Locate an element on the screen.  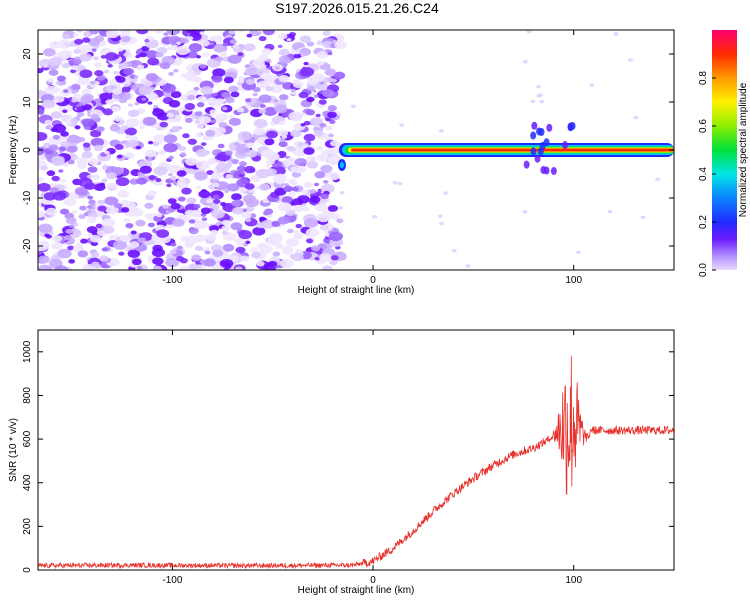
x-tick-label: -100 is located at coordinates (172, 580).